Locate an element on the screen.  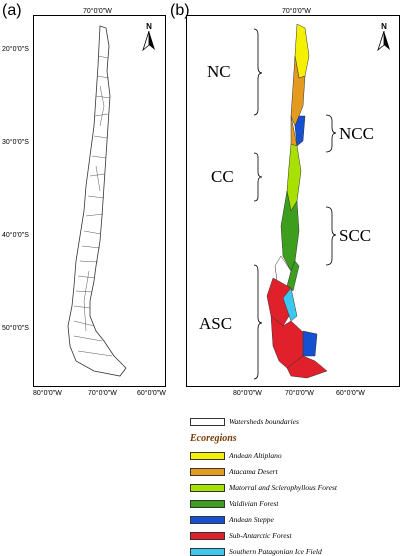
legend-label: Southern Patagonian Ice Field is located at coordinates (275, 551).